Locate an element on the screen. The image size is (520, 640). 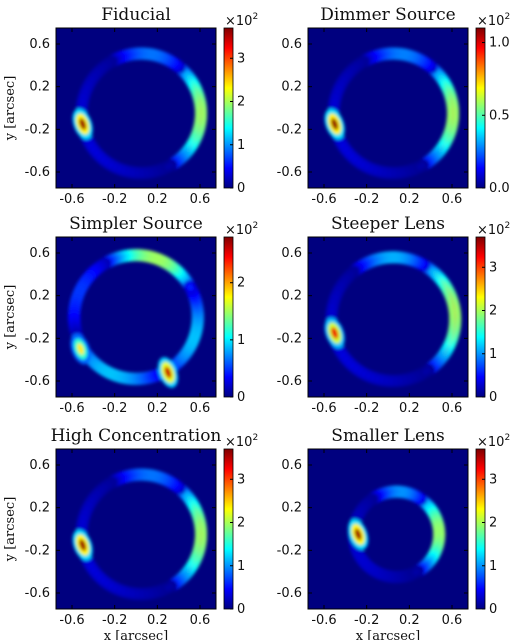
colorbar-tick-label: 1.0 is located at coordinates (499, 43).